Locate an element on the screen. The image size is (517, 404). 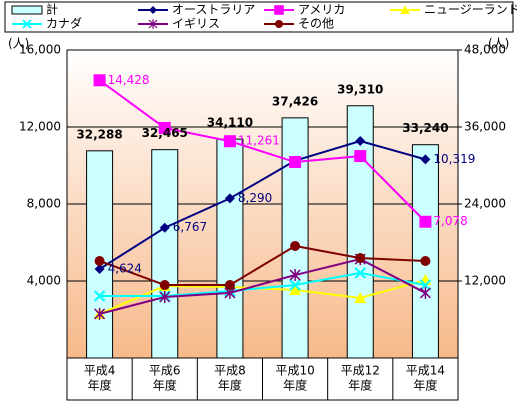
data-label: 33,240 is located at coordinates (425, 128).